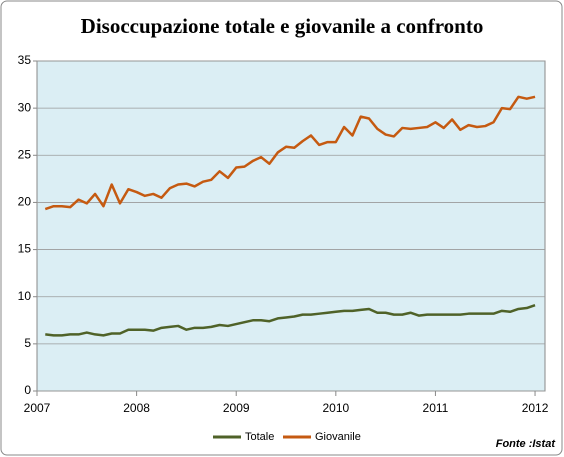 Image resolution: width=564 pixels, height=457 pixels. Describe the element at coordinates (436, 408) in the screenshot. I see `x-tick-label: 2011` at that location.